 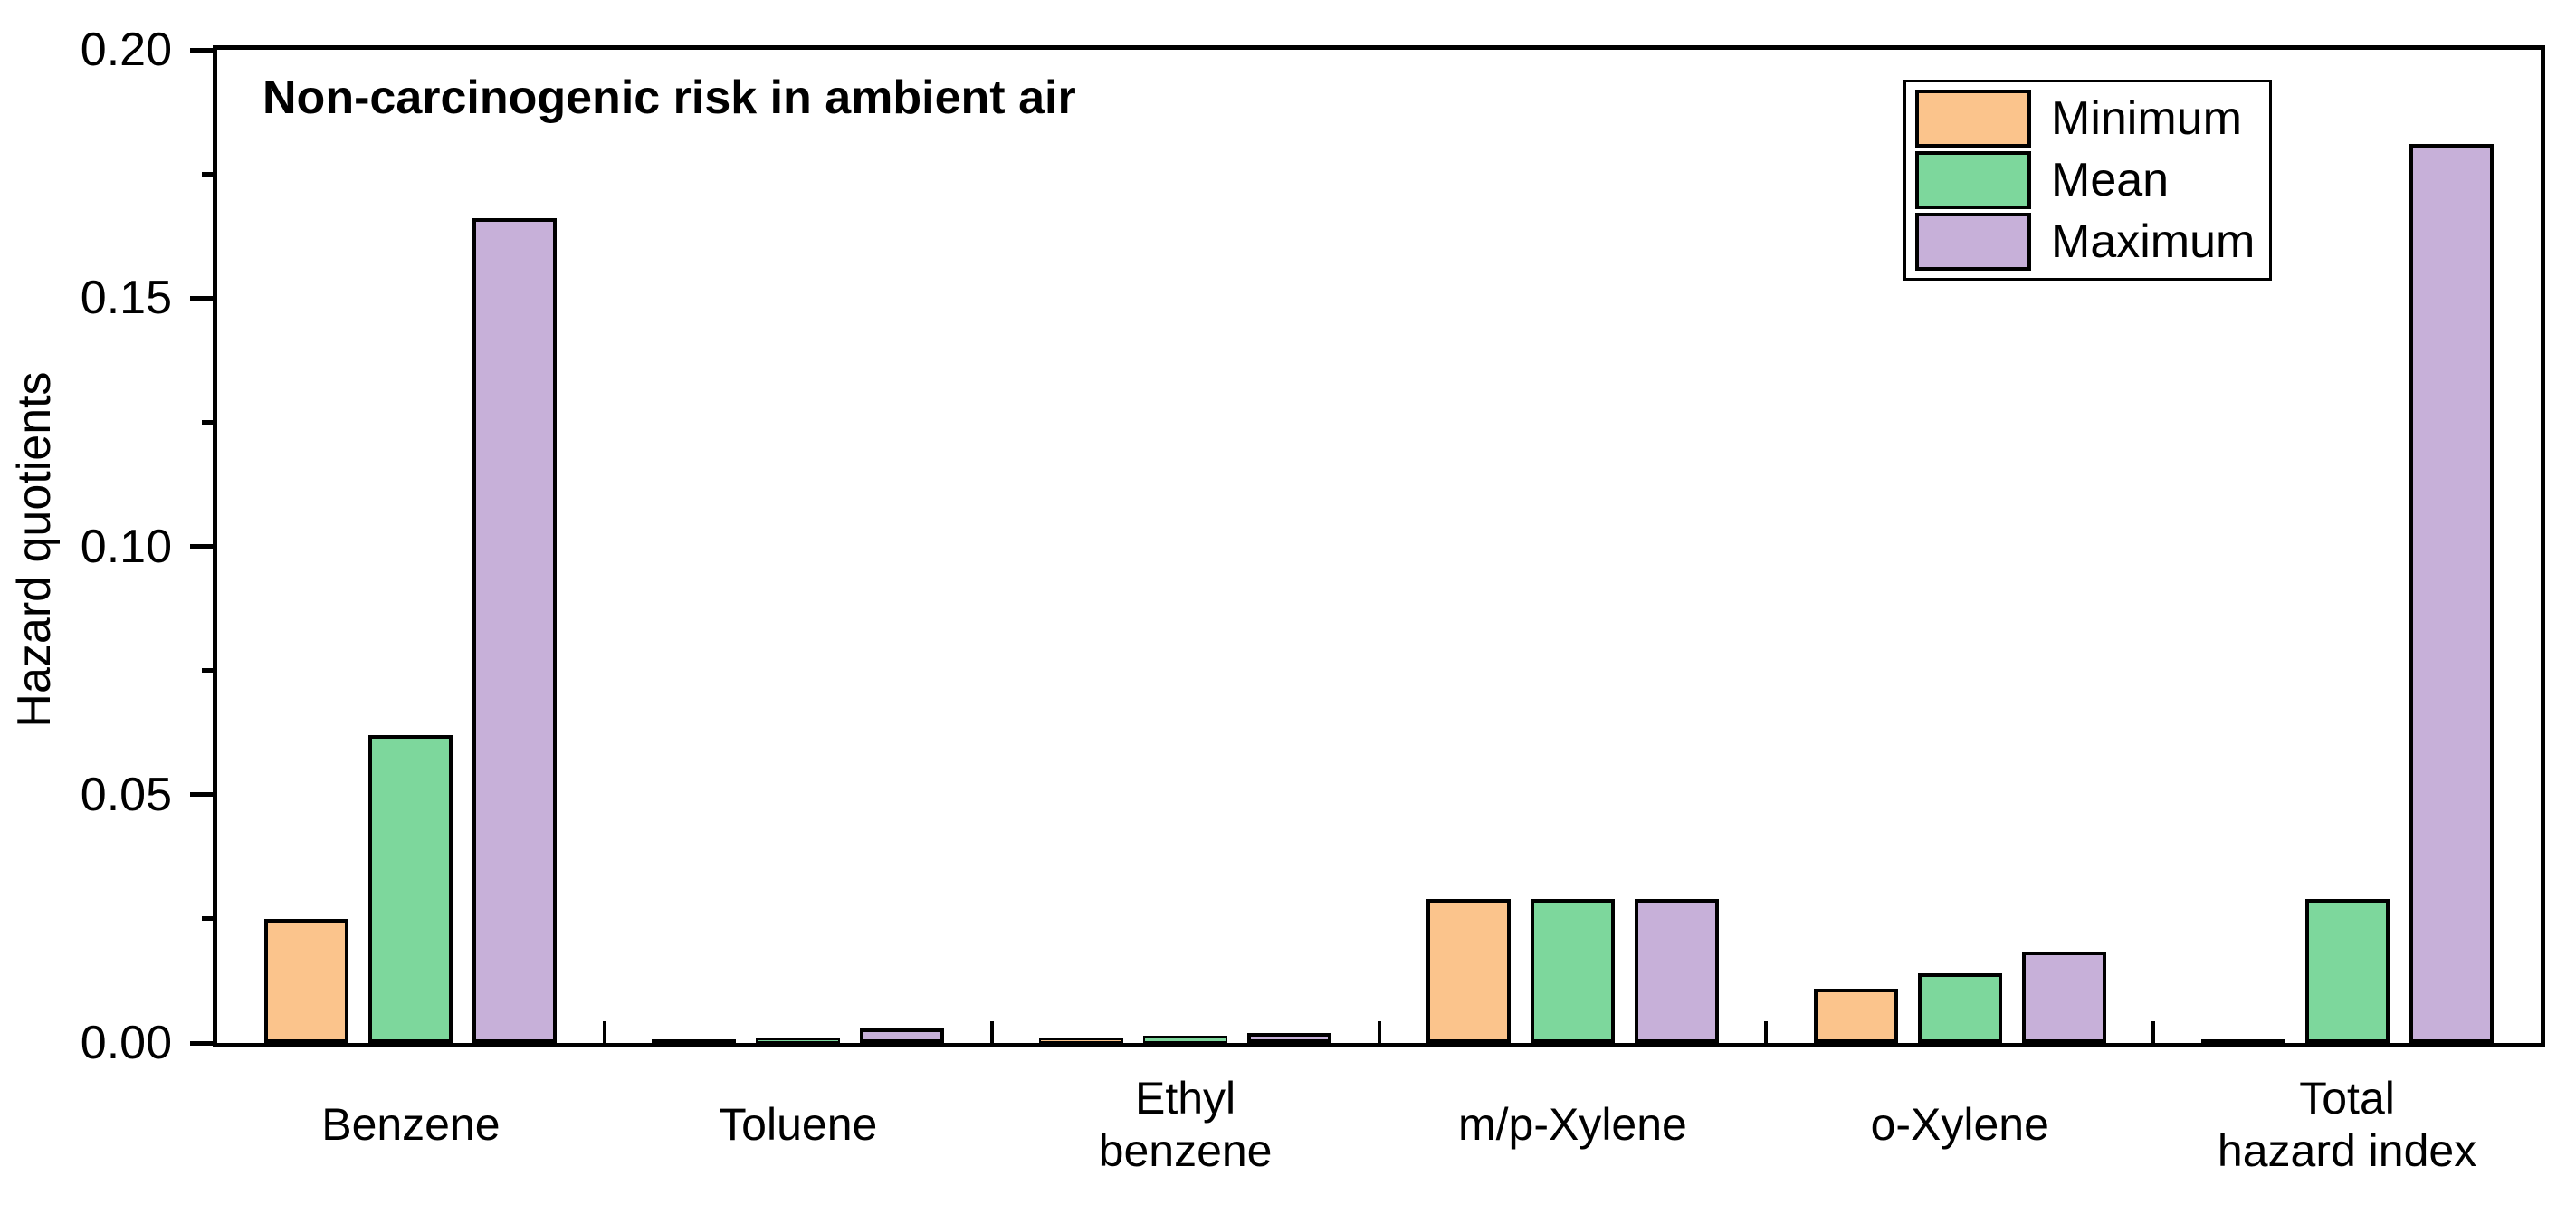 I want to click on bar-toluene-mean, so click(x=798, y=1040).